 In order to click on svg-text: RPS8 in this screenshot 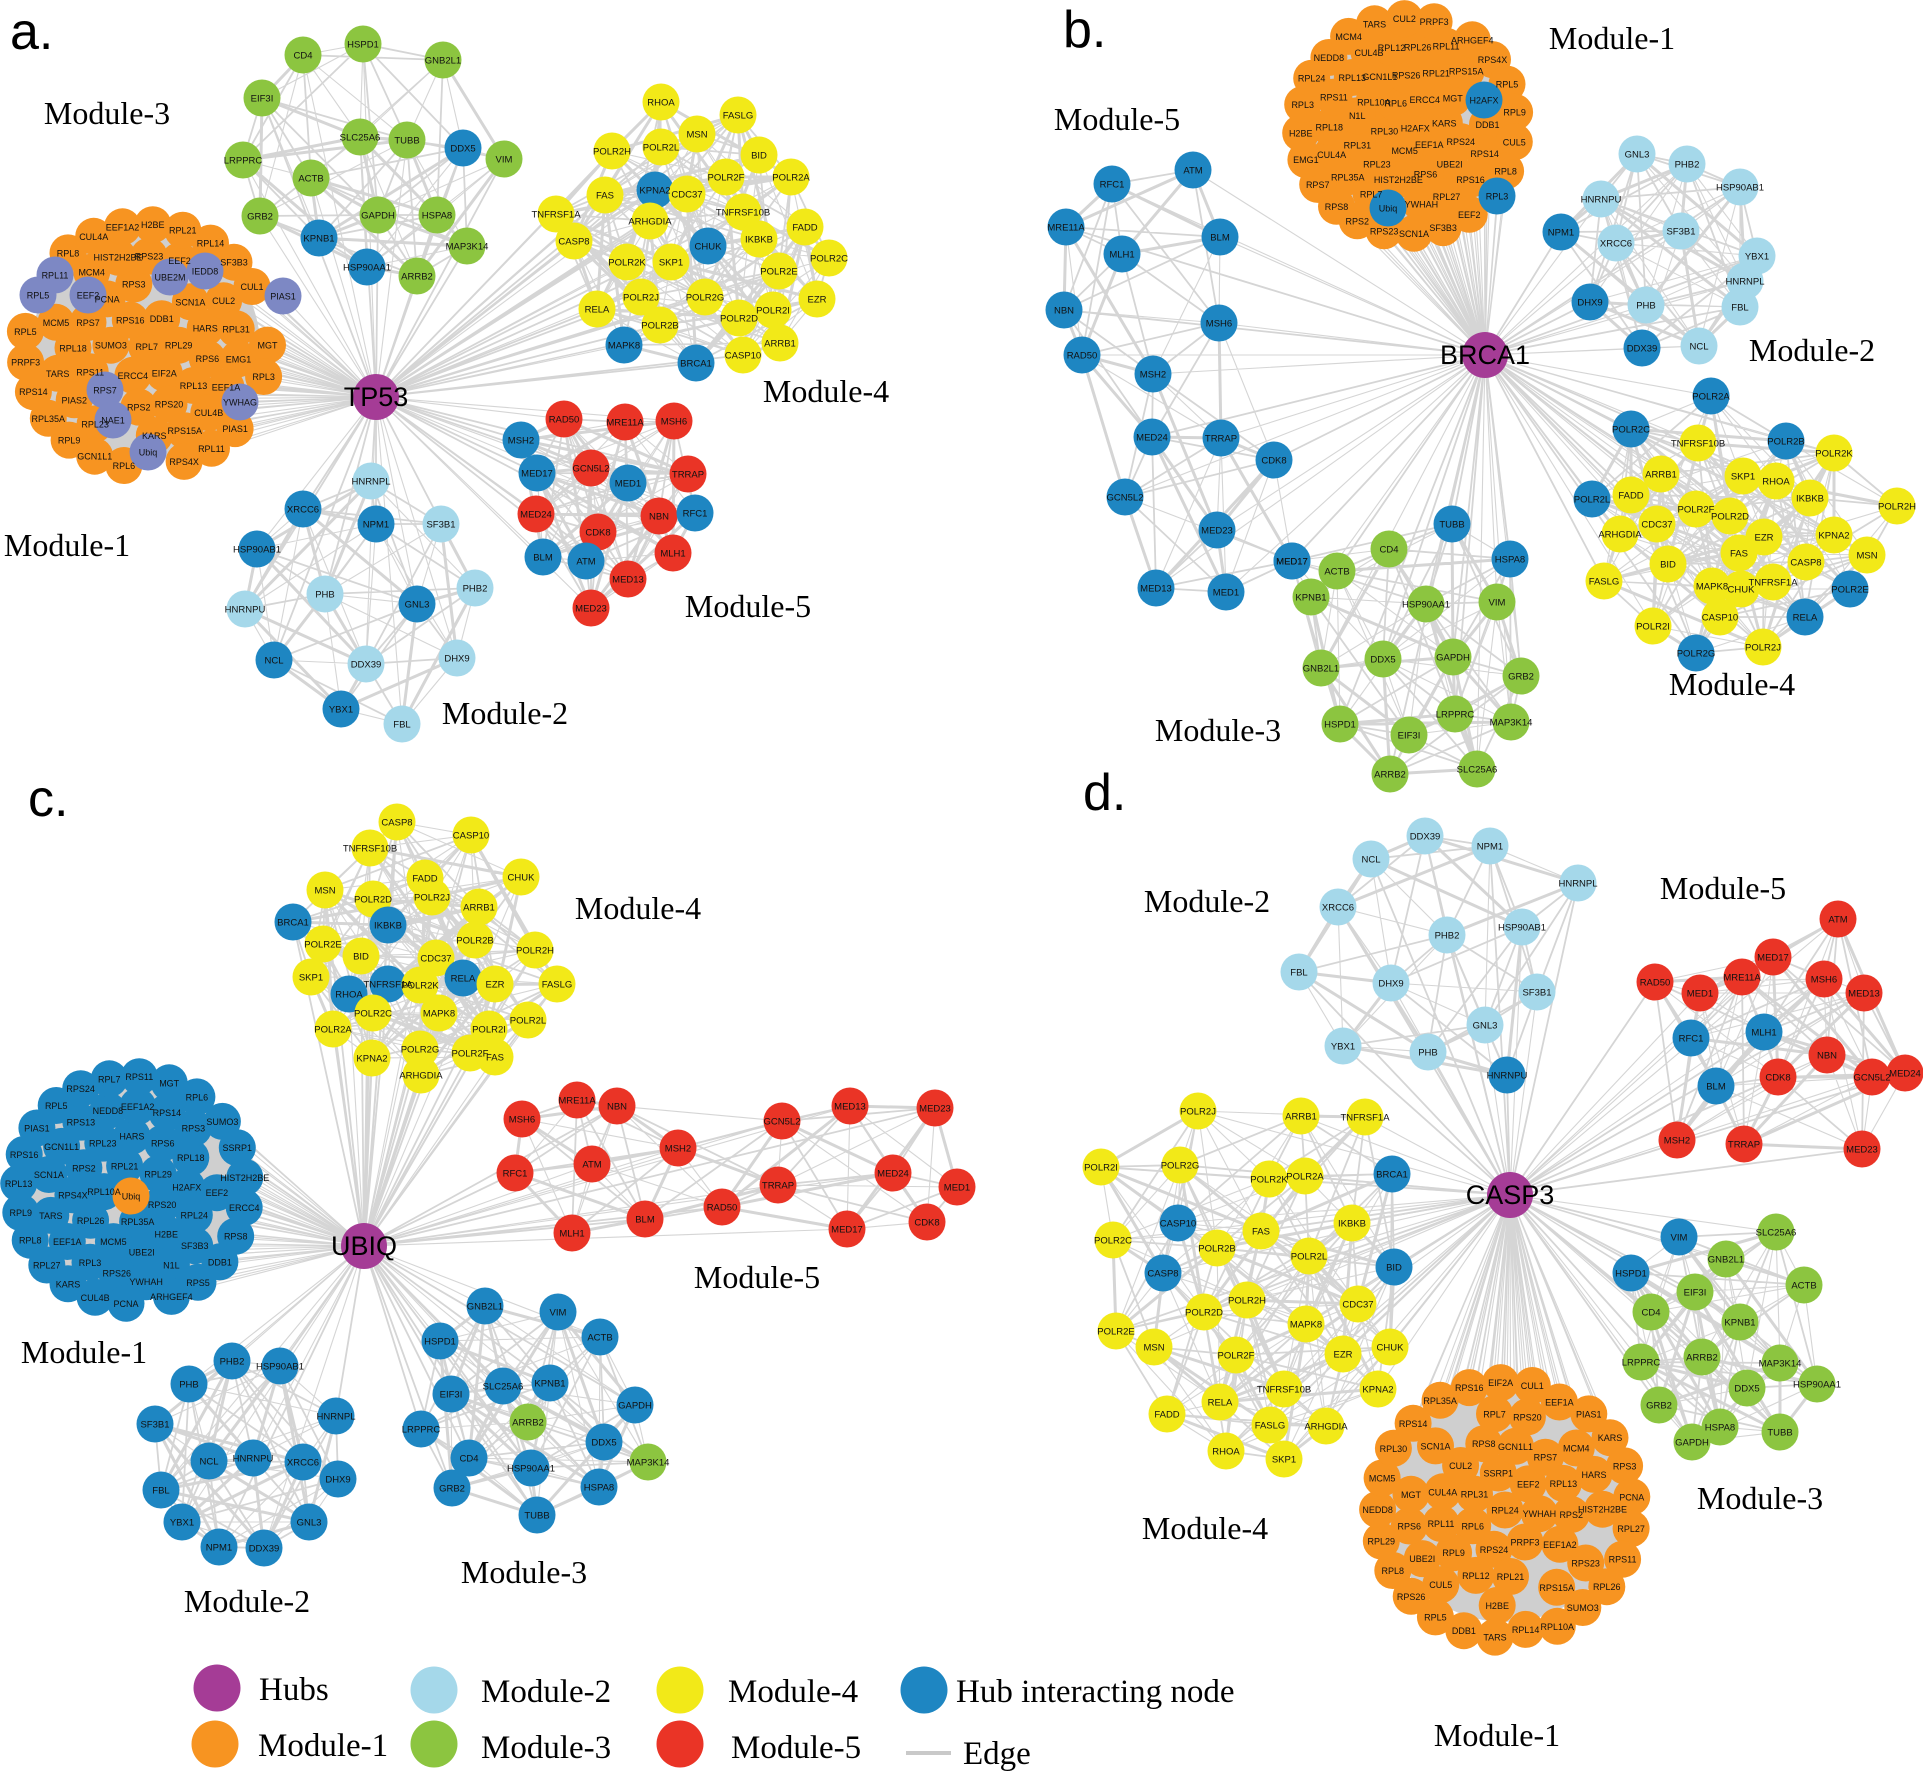, I will do `click(1337, 207)`.